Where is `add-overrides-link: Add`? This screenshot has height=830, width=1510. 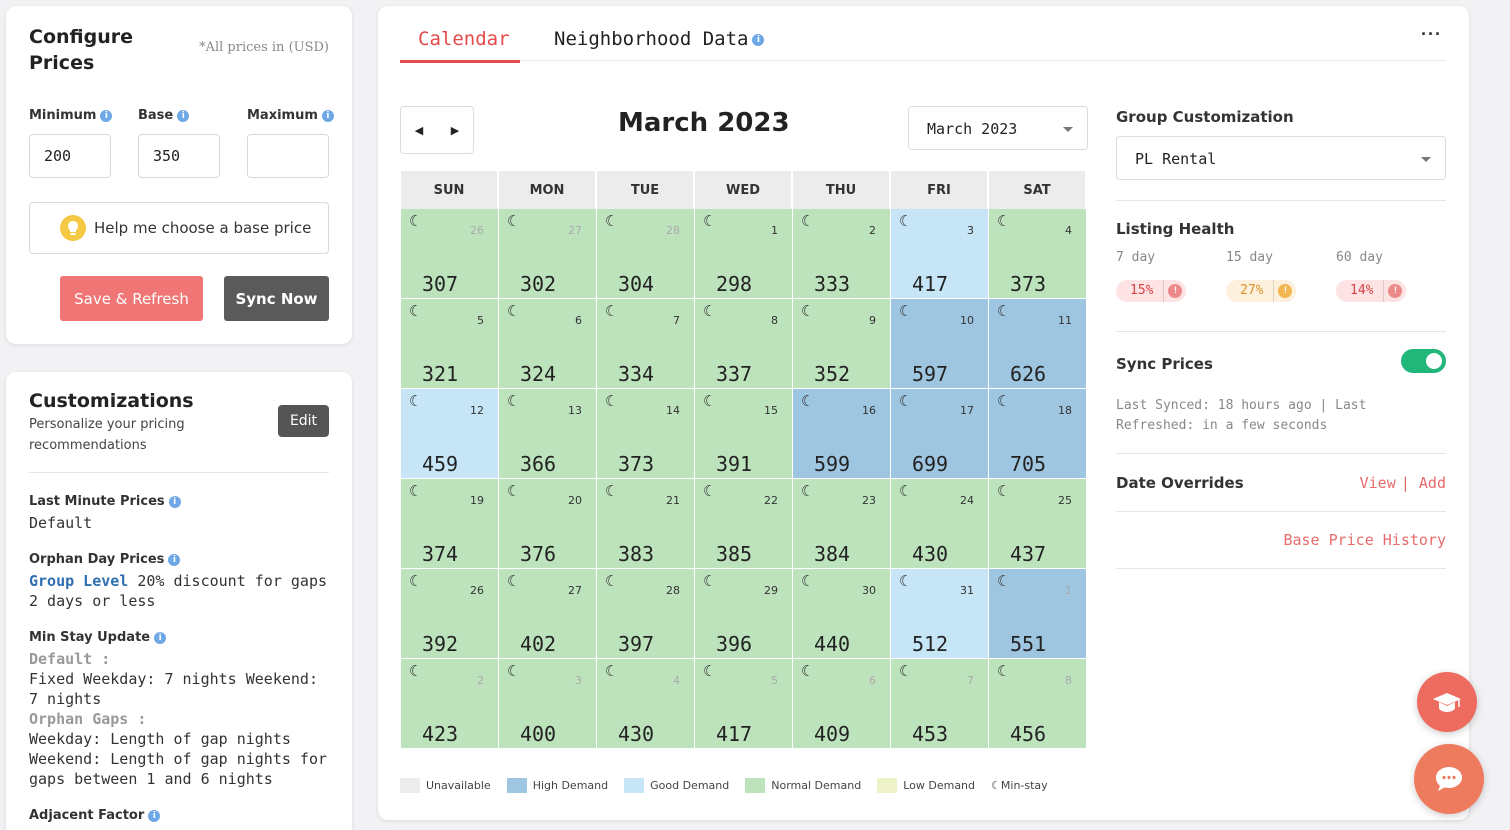
add-overrides-link: Add is located at coordinates (1432, 483).